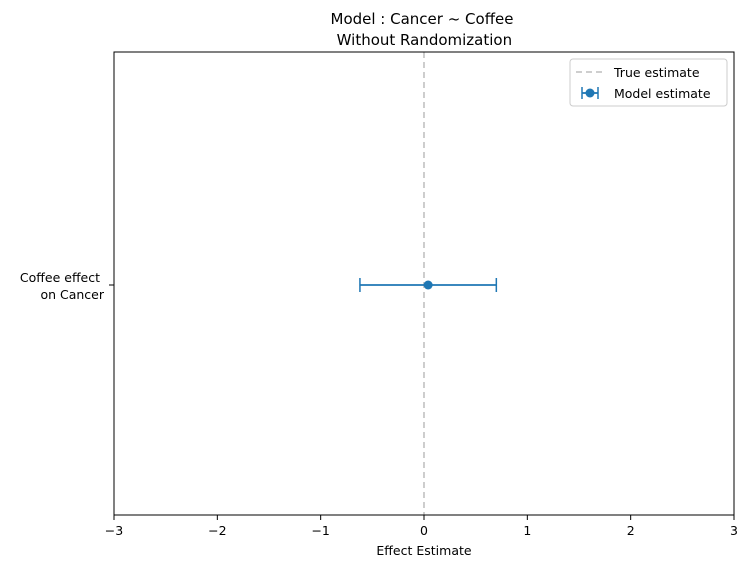  I want to click on legend-model-estimate-label: Model estimate, so click(662, 93).